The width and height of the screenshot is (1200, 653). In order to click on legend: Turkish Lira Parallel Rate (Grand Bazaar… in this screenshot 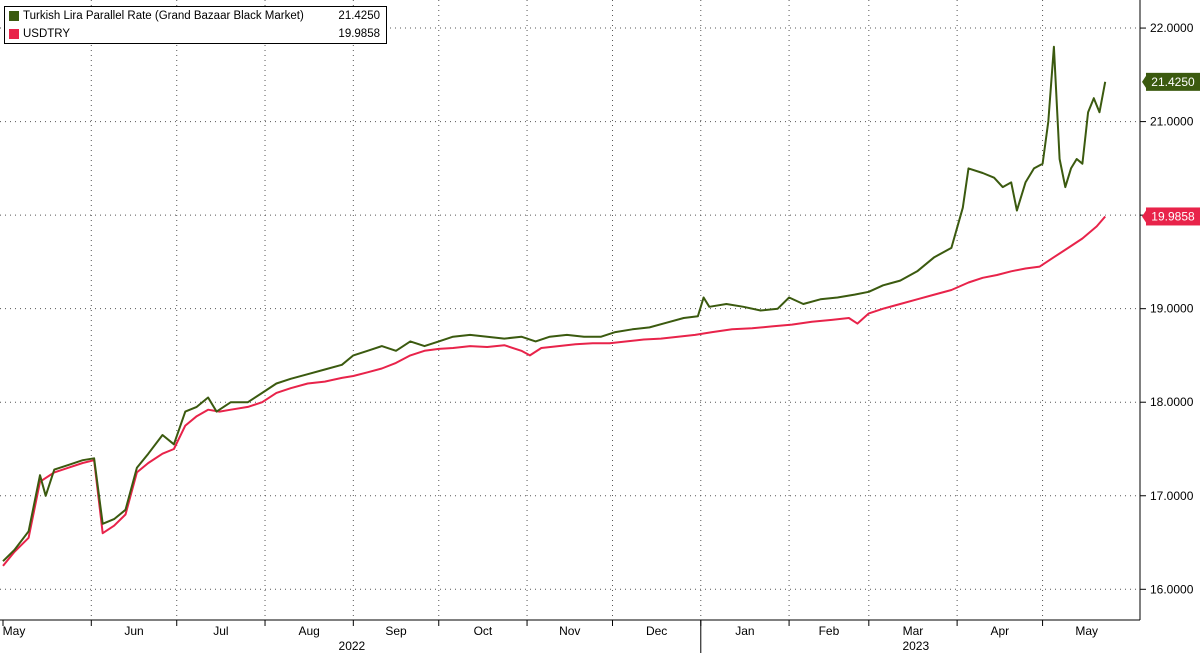, I will do `click(195, 25)`.